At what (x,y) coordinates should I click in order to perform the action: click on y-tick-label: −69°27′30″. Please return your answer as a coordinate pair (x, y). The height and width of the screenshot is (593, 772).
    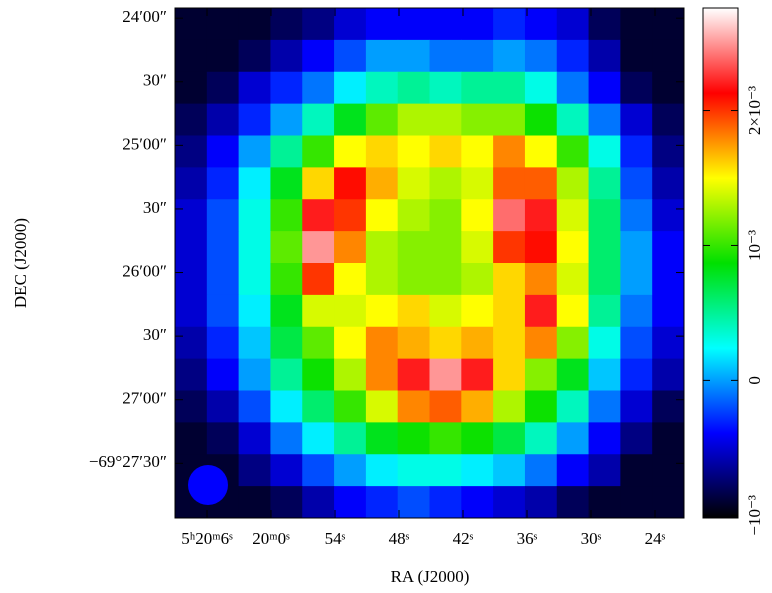
    Looking at the image, I should click on (128, 461).